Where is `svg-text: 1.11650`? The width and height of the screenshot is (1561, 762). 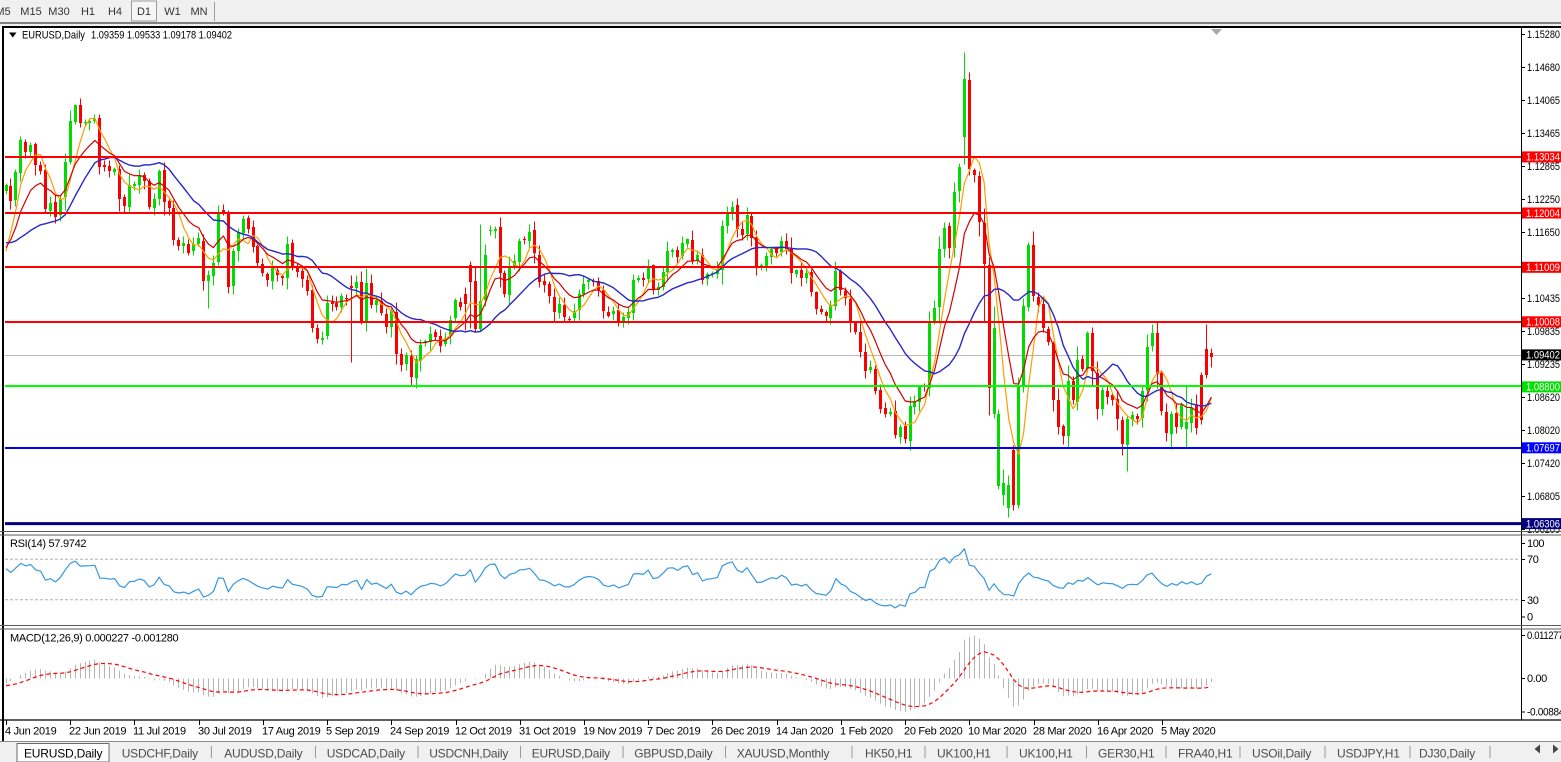 svg-text: 1.11650 is located at coordinates (1543, 233).